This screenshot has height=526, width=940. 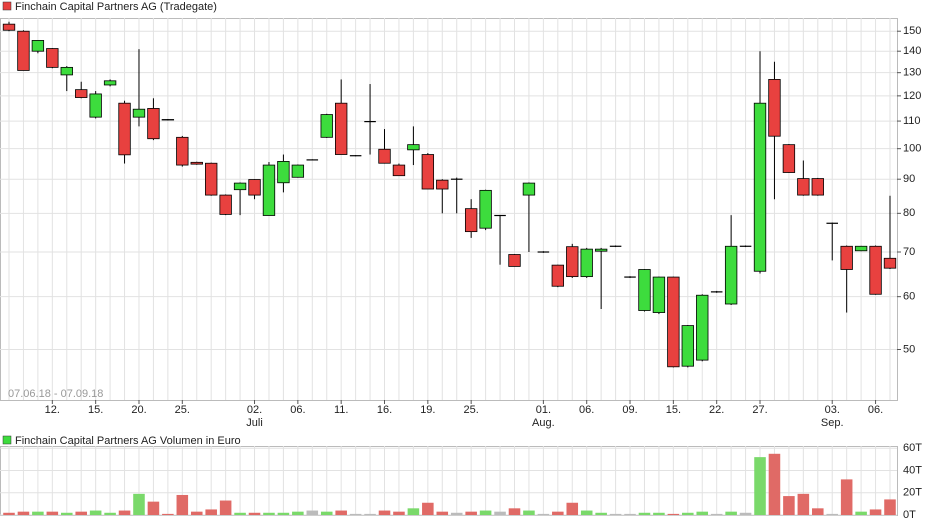 I want to click on x-tick-label: 01., so click(x=543, y=410).